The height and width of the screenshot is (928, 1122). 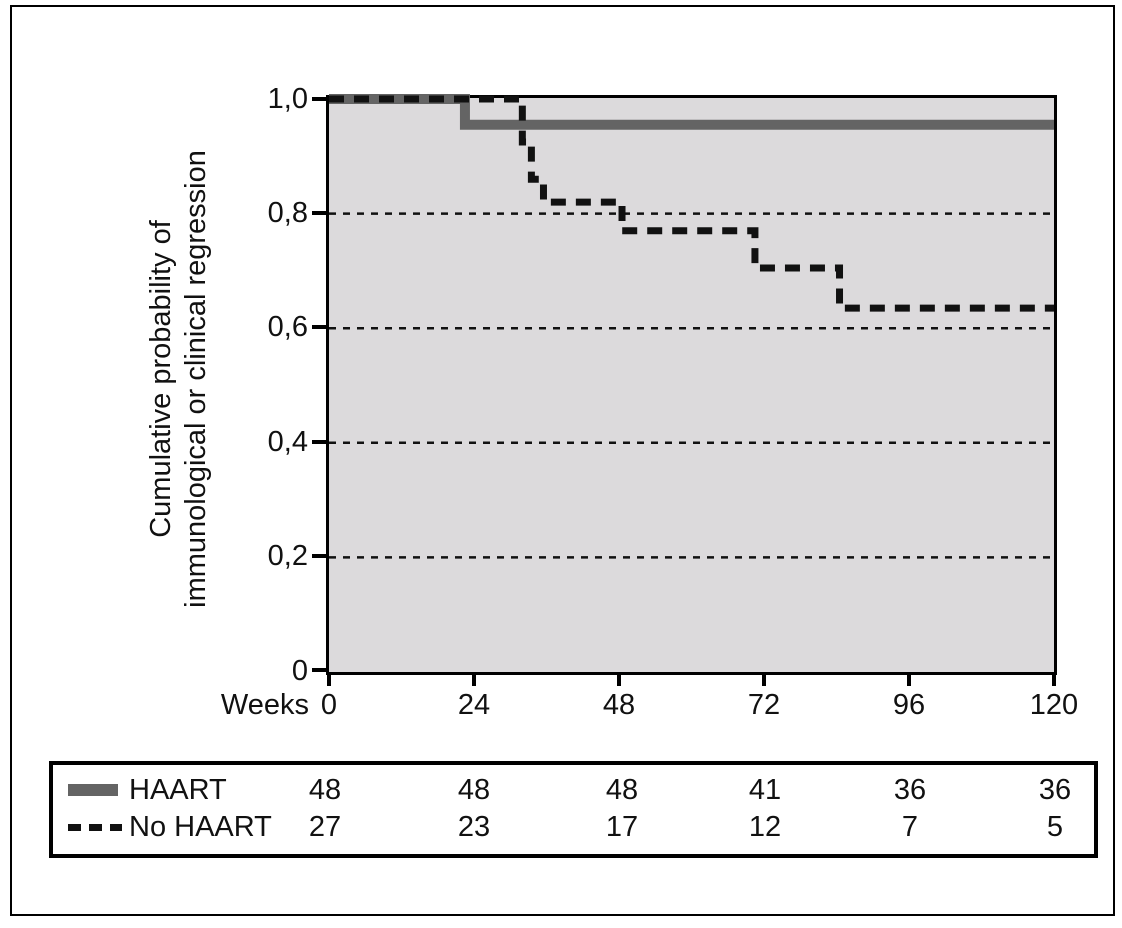 What do you see at coordinates (573, 790) in the screenshot?
I see `risk-table-row-haart: HAART 48 48 48 41 36 36` at bounding box center [573, 790].